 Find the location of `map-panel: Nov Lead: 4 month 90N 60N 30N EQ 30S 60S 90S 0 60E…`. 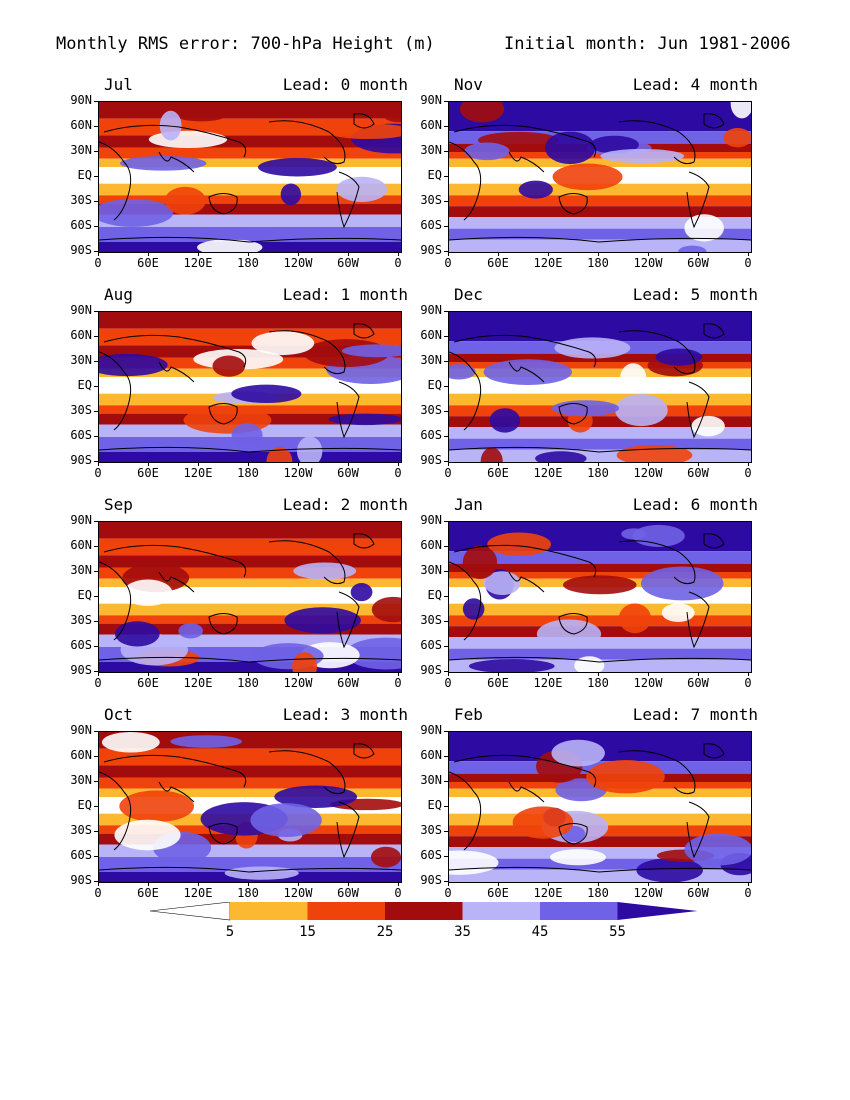

map-panel: Nov Lead: 4 month 90N 60N 30N EQ 30S 60S 90S 0 60E… is located at coordinates (614, 183).